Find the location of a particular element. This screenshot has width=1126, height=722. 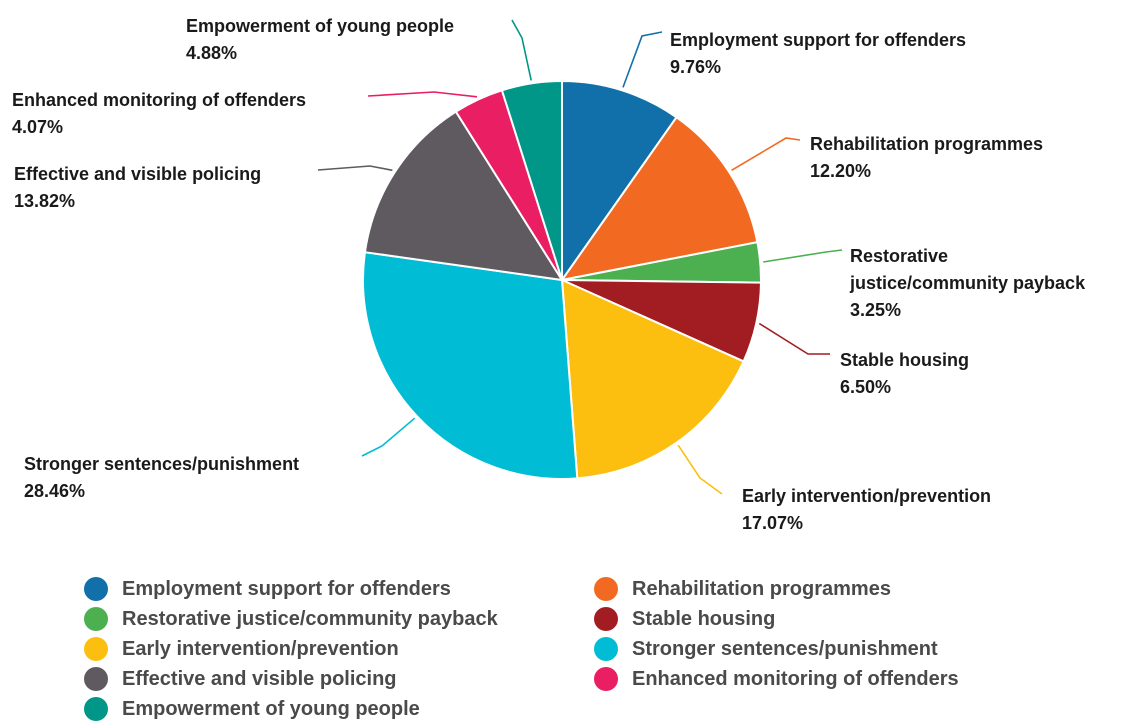

legend-item: Effective and visible policing is located at coordinates (339, 679).